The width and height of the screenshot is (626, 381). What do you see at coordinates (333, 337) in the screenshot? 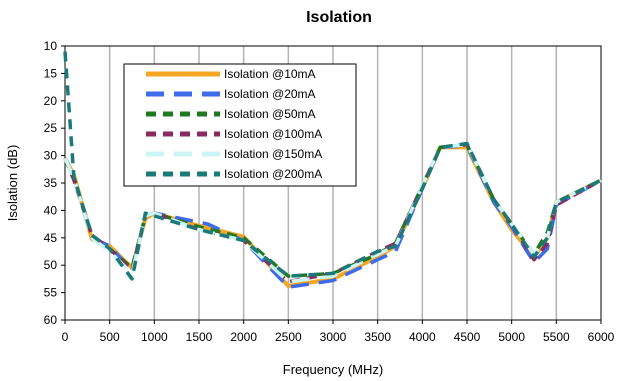
I see `x-tick-label: 3000` at bounding box center [333, 337].